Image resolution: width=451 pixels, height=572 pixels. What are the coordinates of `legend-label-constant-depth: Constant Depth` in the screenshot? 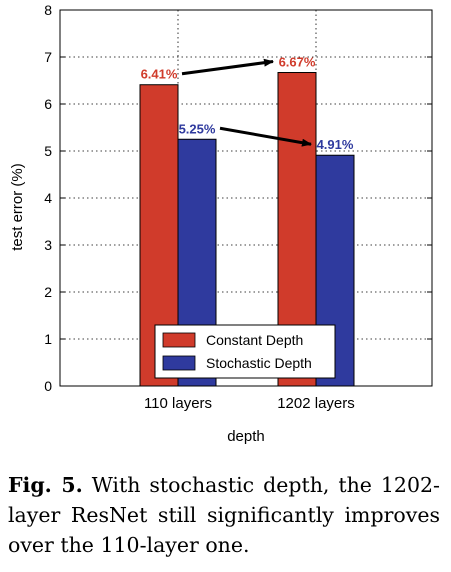 It's located at (254, 340).